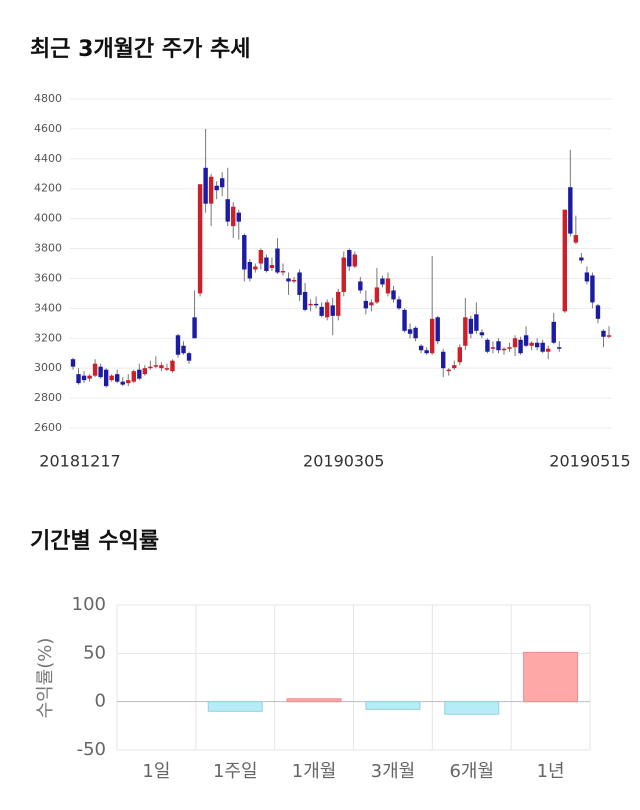 This screenshot has width=640, height=810. I want to click on x-tick-label: 3개월, so click(393, 771).